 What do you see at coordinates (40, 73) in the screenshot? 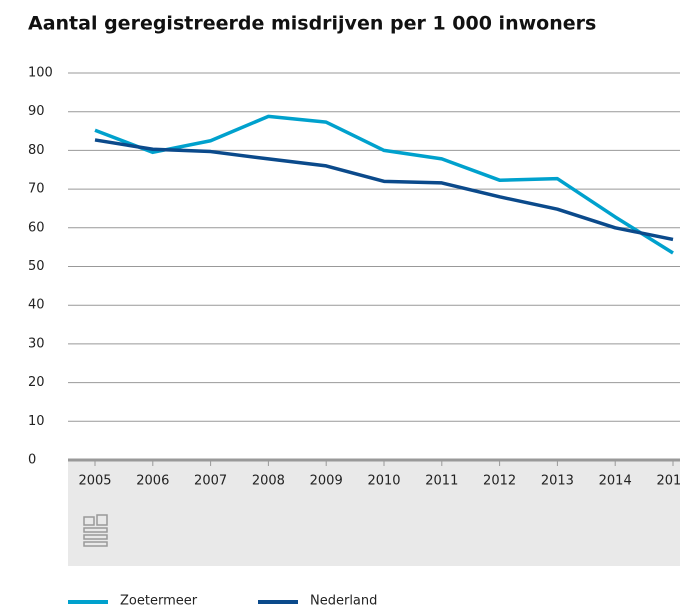
I see `y-tick-label: 100` at bounding box center [40, 73].